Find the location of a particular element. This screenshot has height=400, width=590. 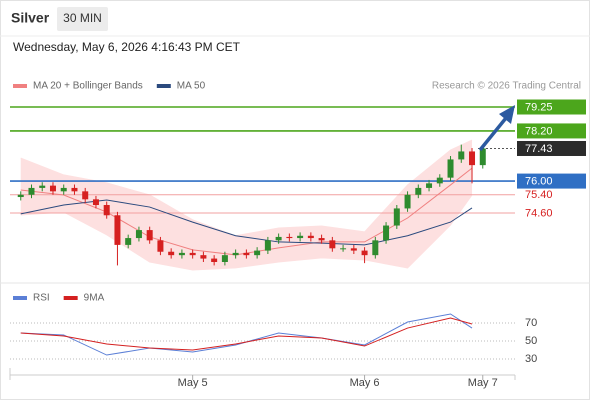

y-tick-label: 50 is located at coordinates (531, 341).